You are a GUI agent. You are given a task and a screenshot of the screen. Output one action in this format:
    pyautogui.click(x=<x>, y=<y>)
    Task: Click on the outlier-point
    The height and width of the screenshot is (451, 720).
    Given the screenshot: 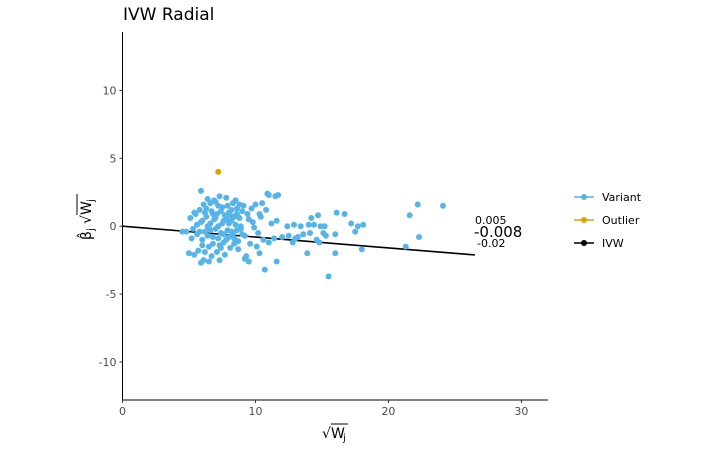 What is the action you would take?
    pyautogui.click(x=218, y=171)
    